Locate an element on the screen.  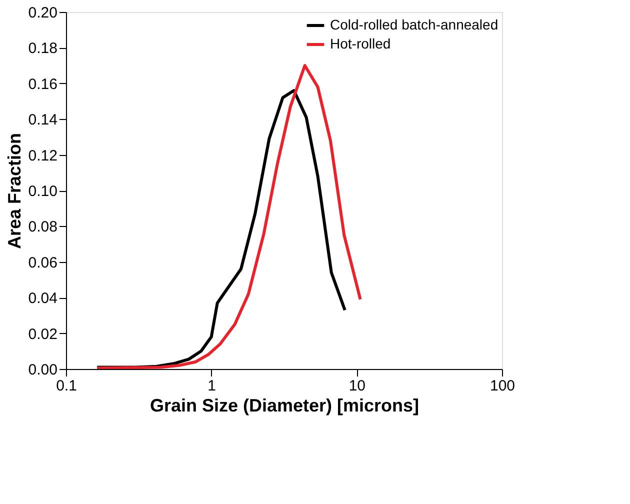
y-axis-title: Area Fraction is located at coordinates (14, 191).